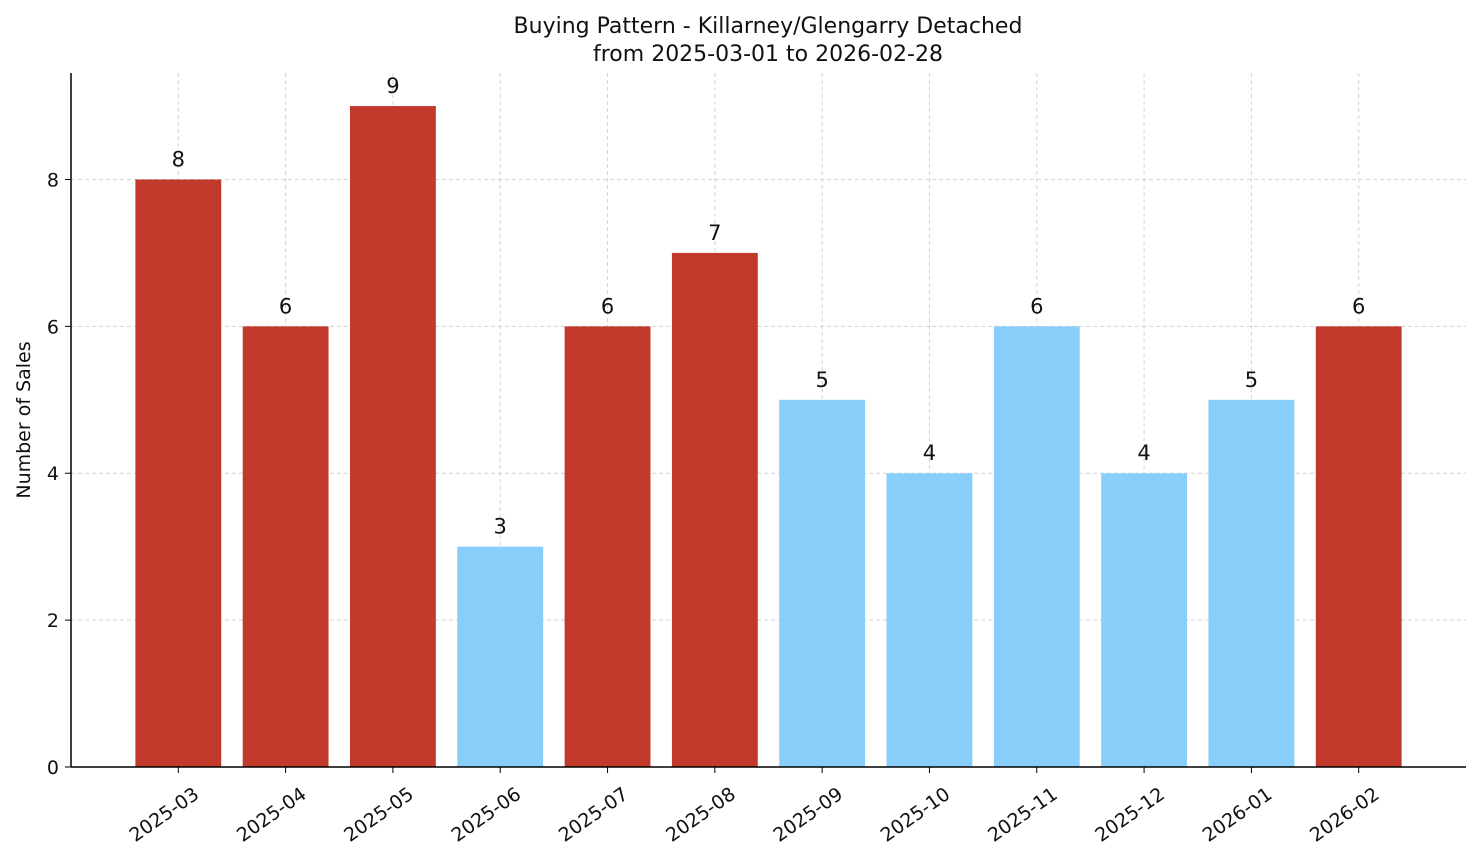 The image size is (1481, 863). What do you see at coordinates (1238, 815) in the screenshot?
I see `x-tick-label: 2026-01` at bounding box center [1238, 815].